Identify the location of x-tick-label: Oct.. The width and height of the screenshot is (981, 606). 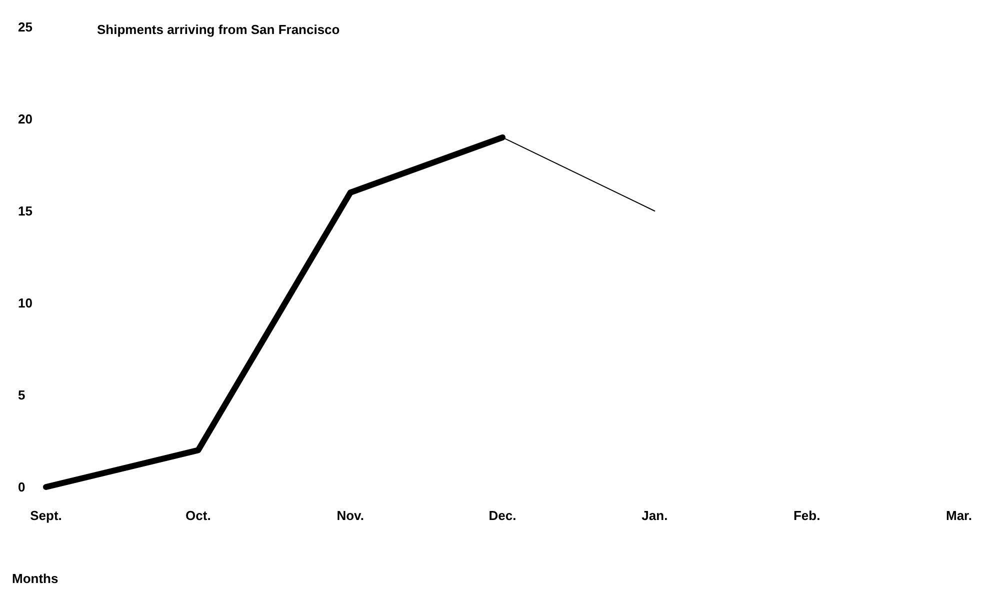
(198, 515).